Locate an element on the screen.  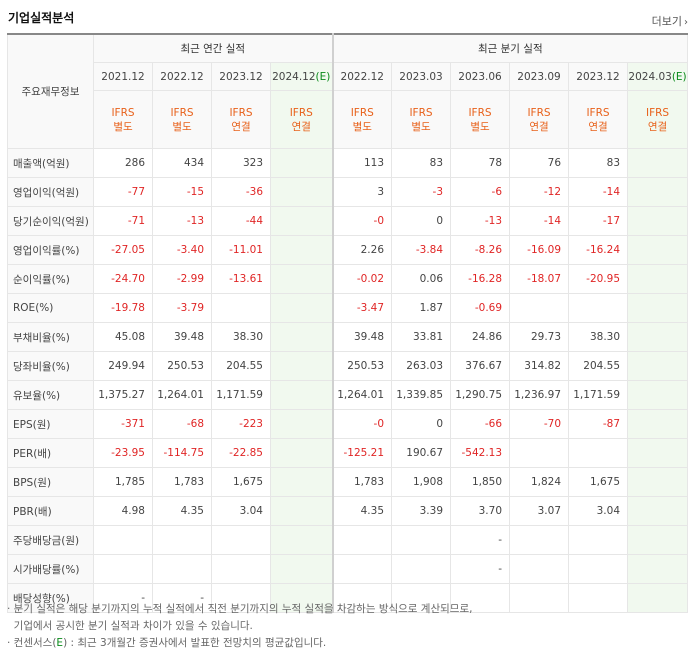
table-cell: 190.67 is located at coordinates (421, 453).